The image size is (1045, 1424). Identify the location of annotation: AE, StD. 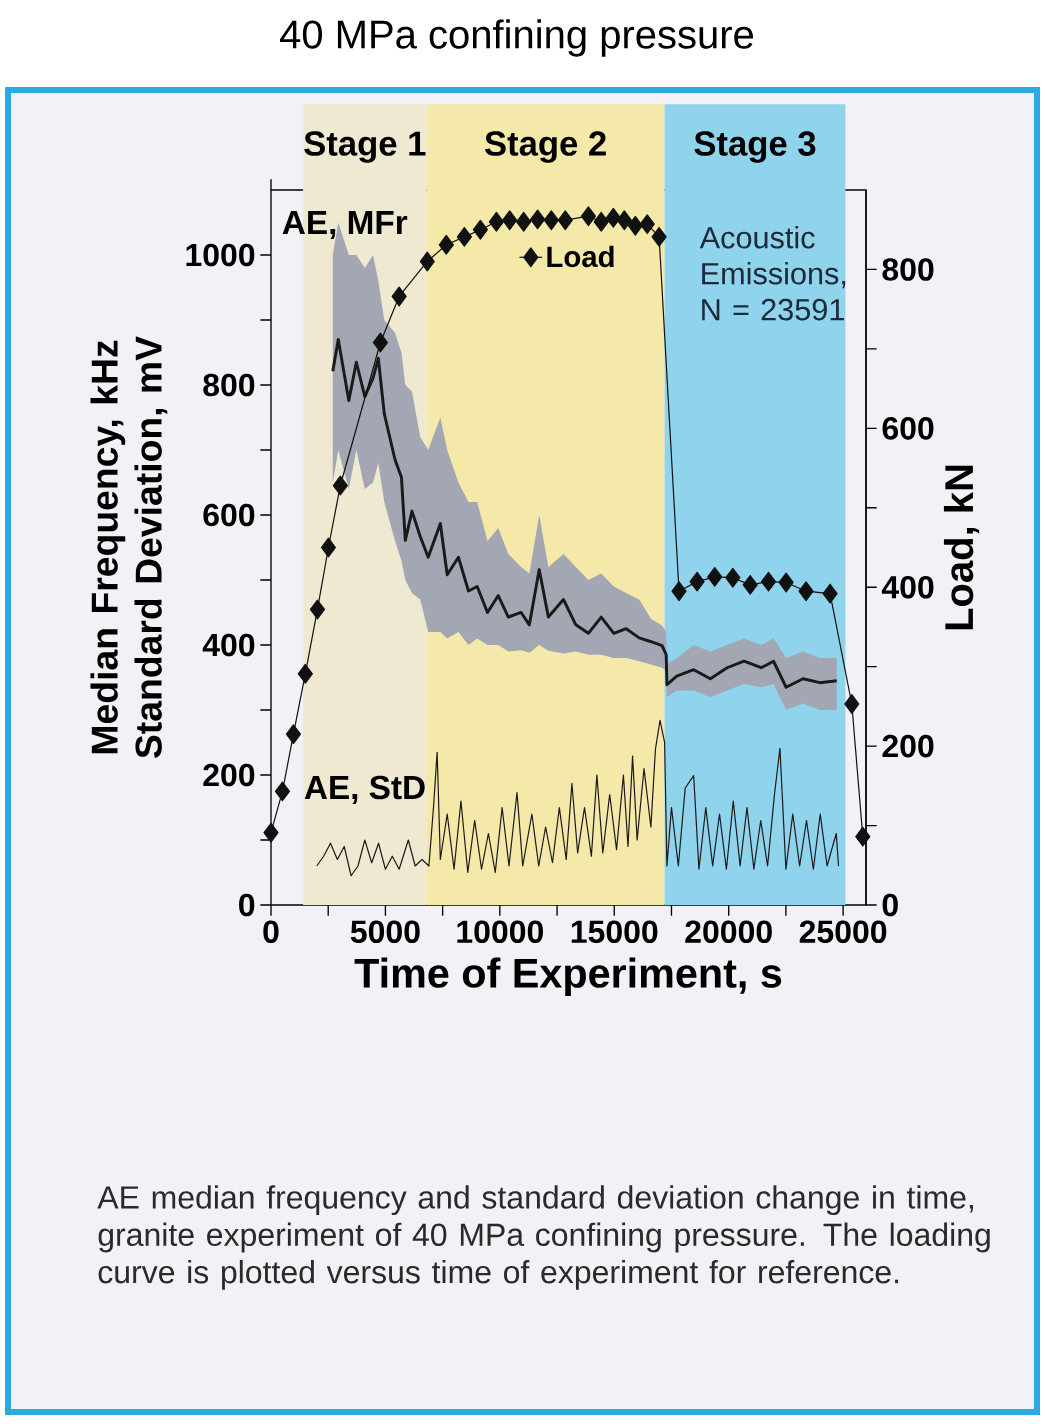
(364, 790).